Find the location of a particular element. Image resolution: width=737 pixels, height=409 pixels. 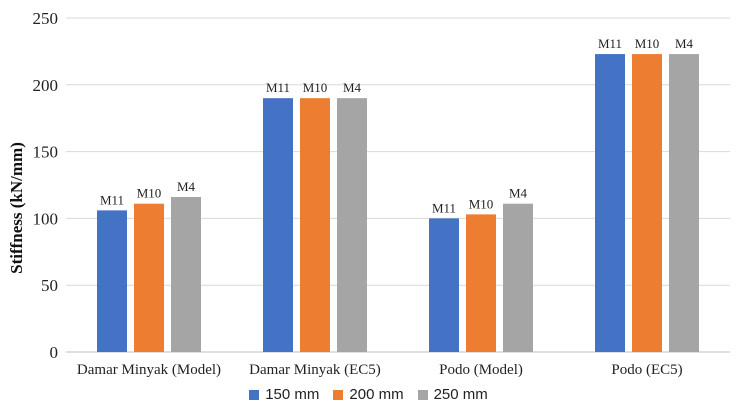

y-axis-label: Stiffness (kN/mm) is located at coordinates (16, 208).